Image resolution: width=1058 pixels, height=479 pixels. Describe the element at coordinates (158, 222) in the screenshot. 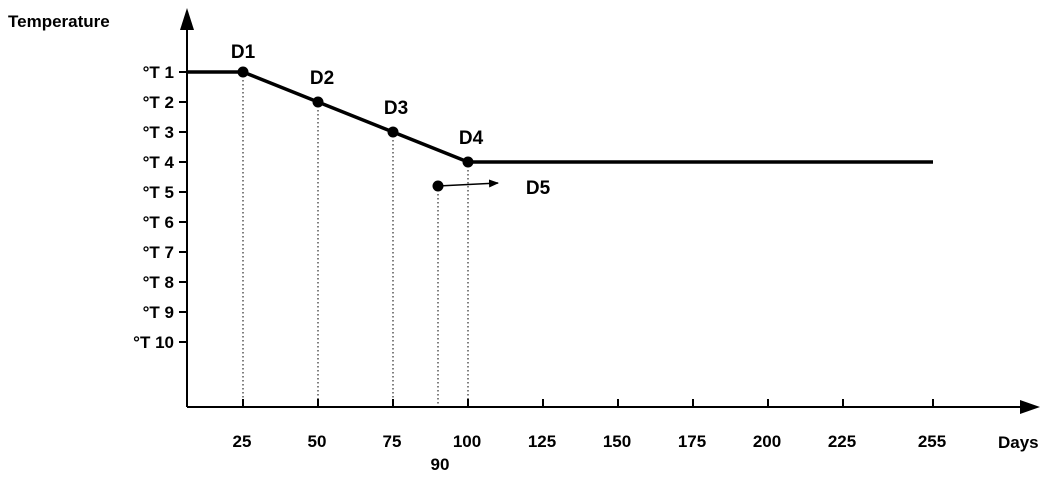

I see `y-tick-label: °T 6` at that location.